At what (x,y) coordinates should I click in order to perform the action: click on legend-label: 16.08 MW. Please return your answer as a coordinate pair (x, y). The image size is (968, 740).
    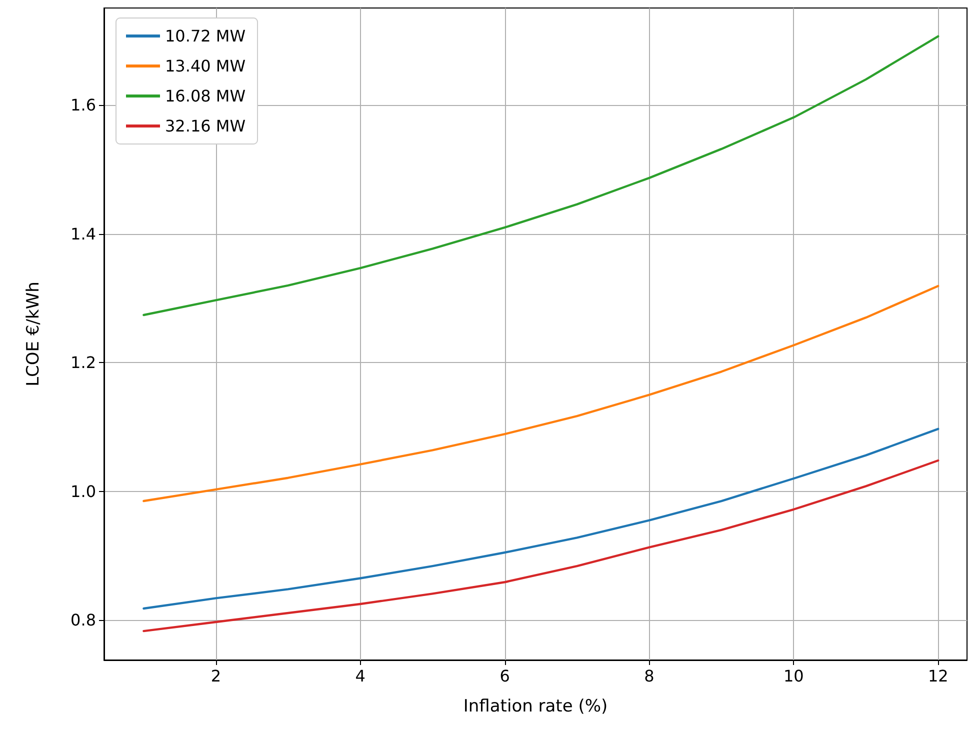
    Looking at the image, I should click on (205, 96).